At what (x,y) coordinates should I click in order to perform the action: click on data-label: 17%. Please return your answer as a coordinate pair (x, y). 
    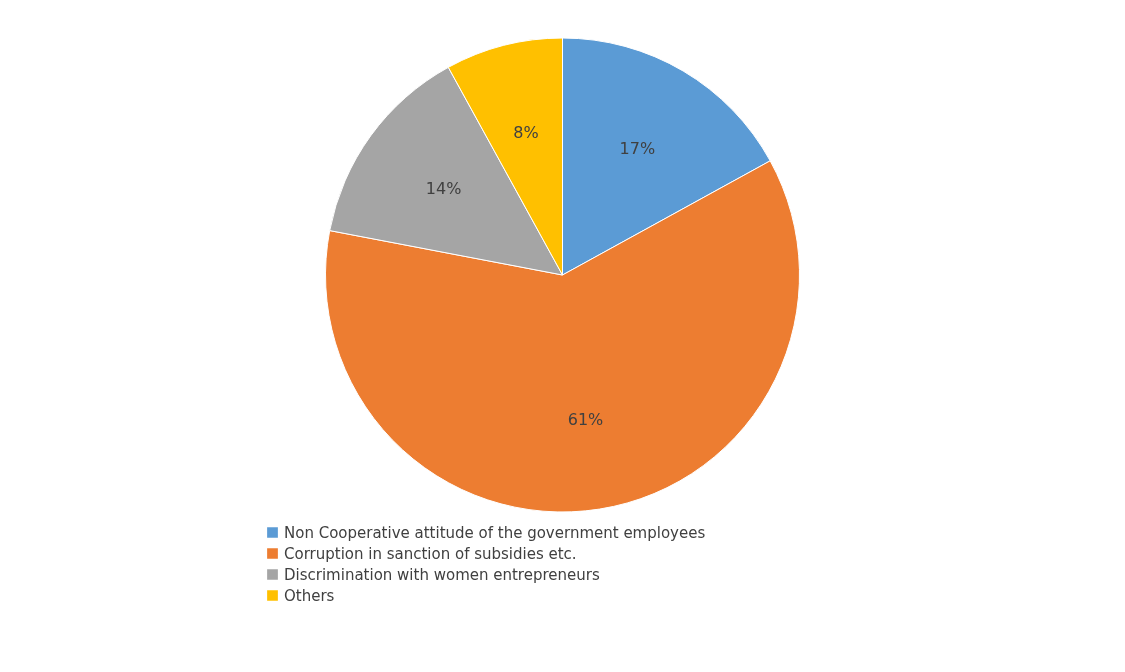
    Looking at the image, I should click on (637, 148).